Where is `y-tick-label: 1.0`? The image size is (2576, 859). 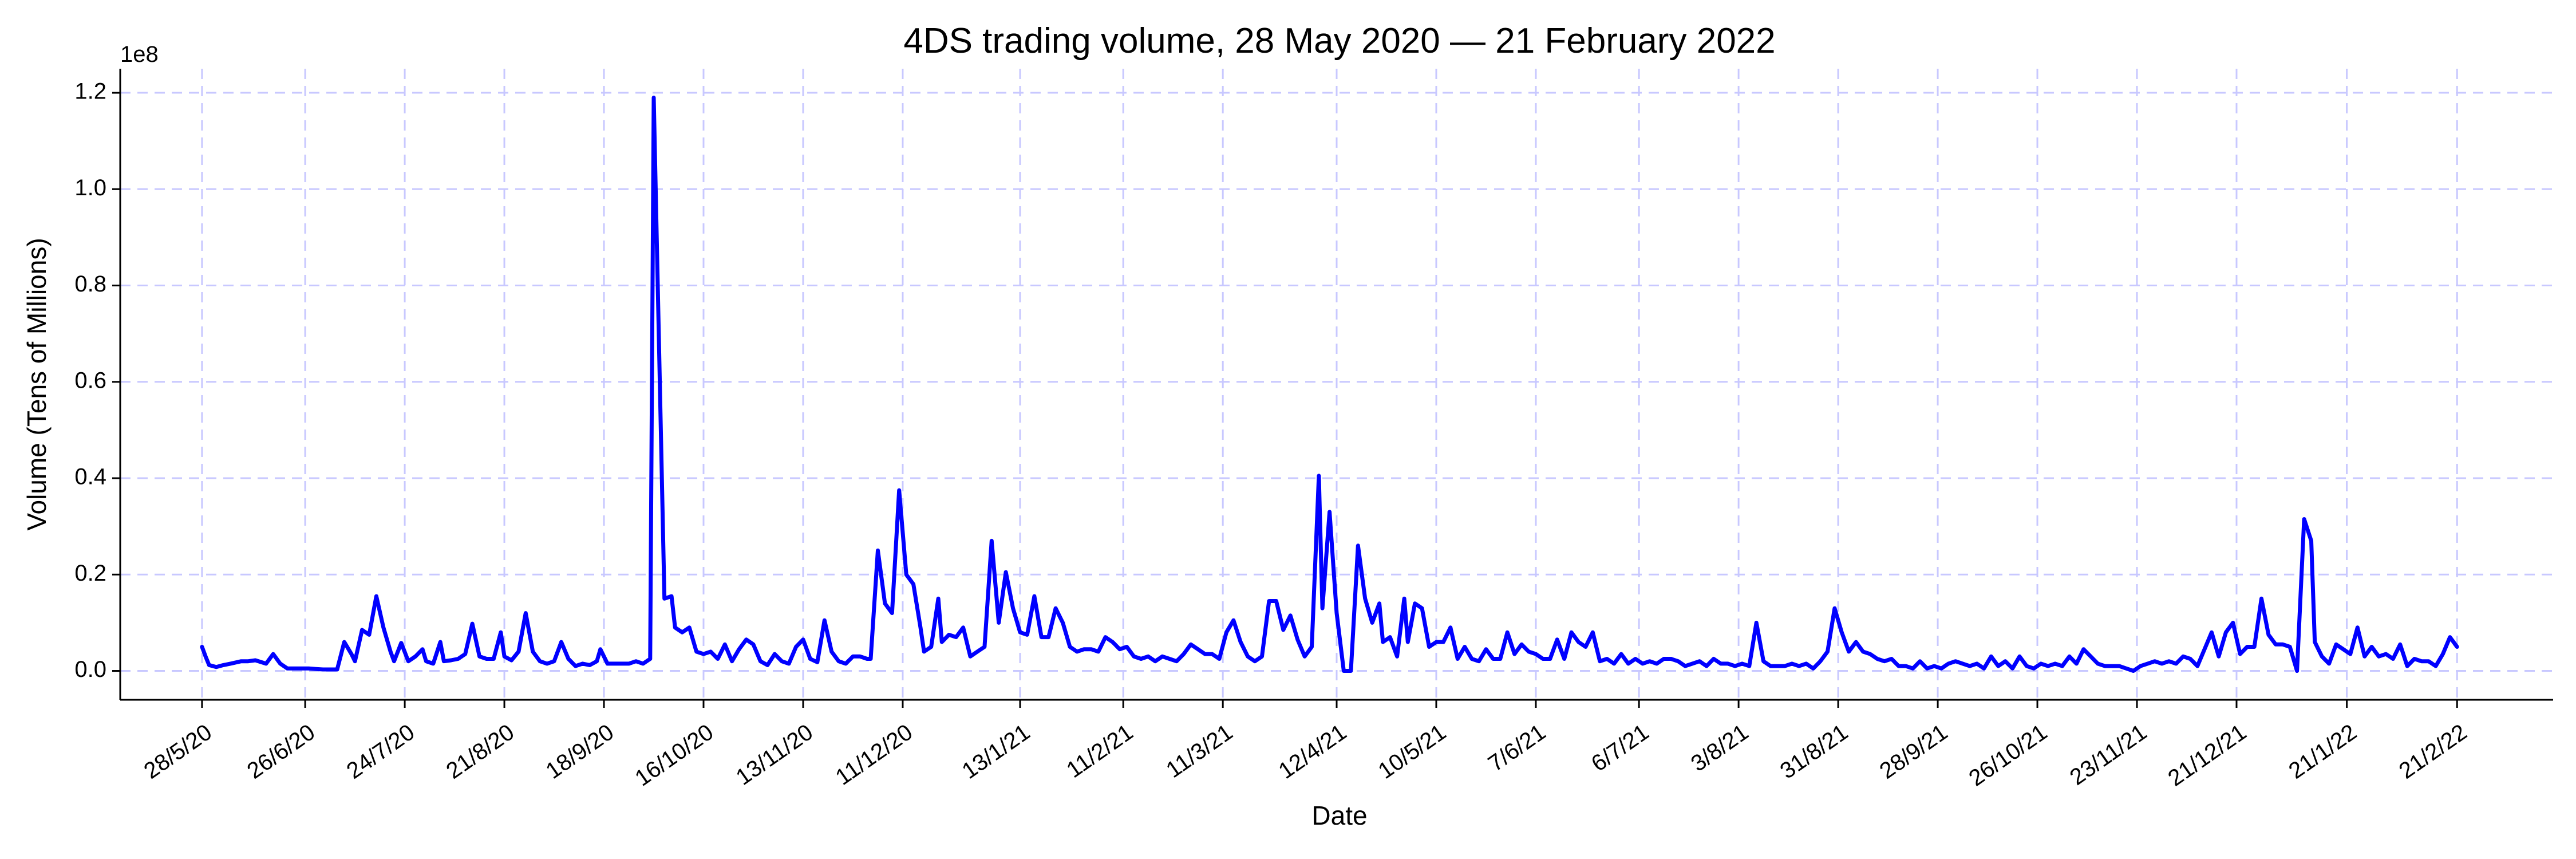
y-tick-label: 1.0 is located at coordinates (90, 187).